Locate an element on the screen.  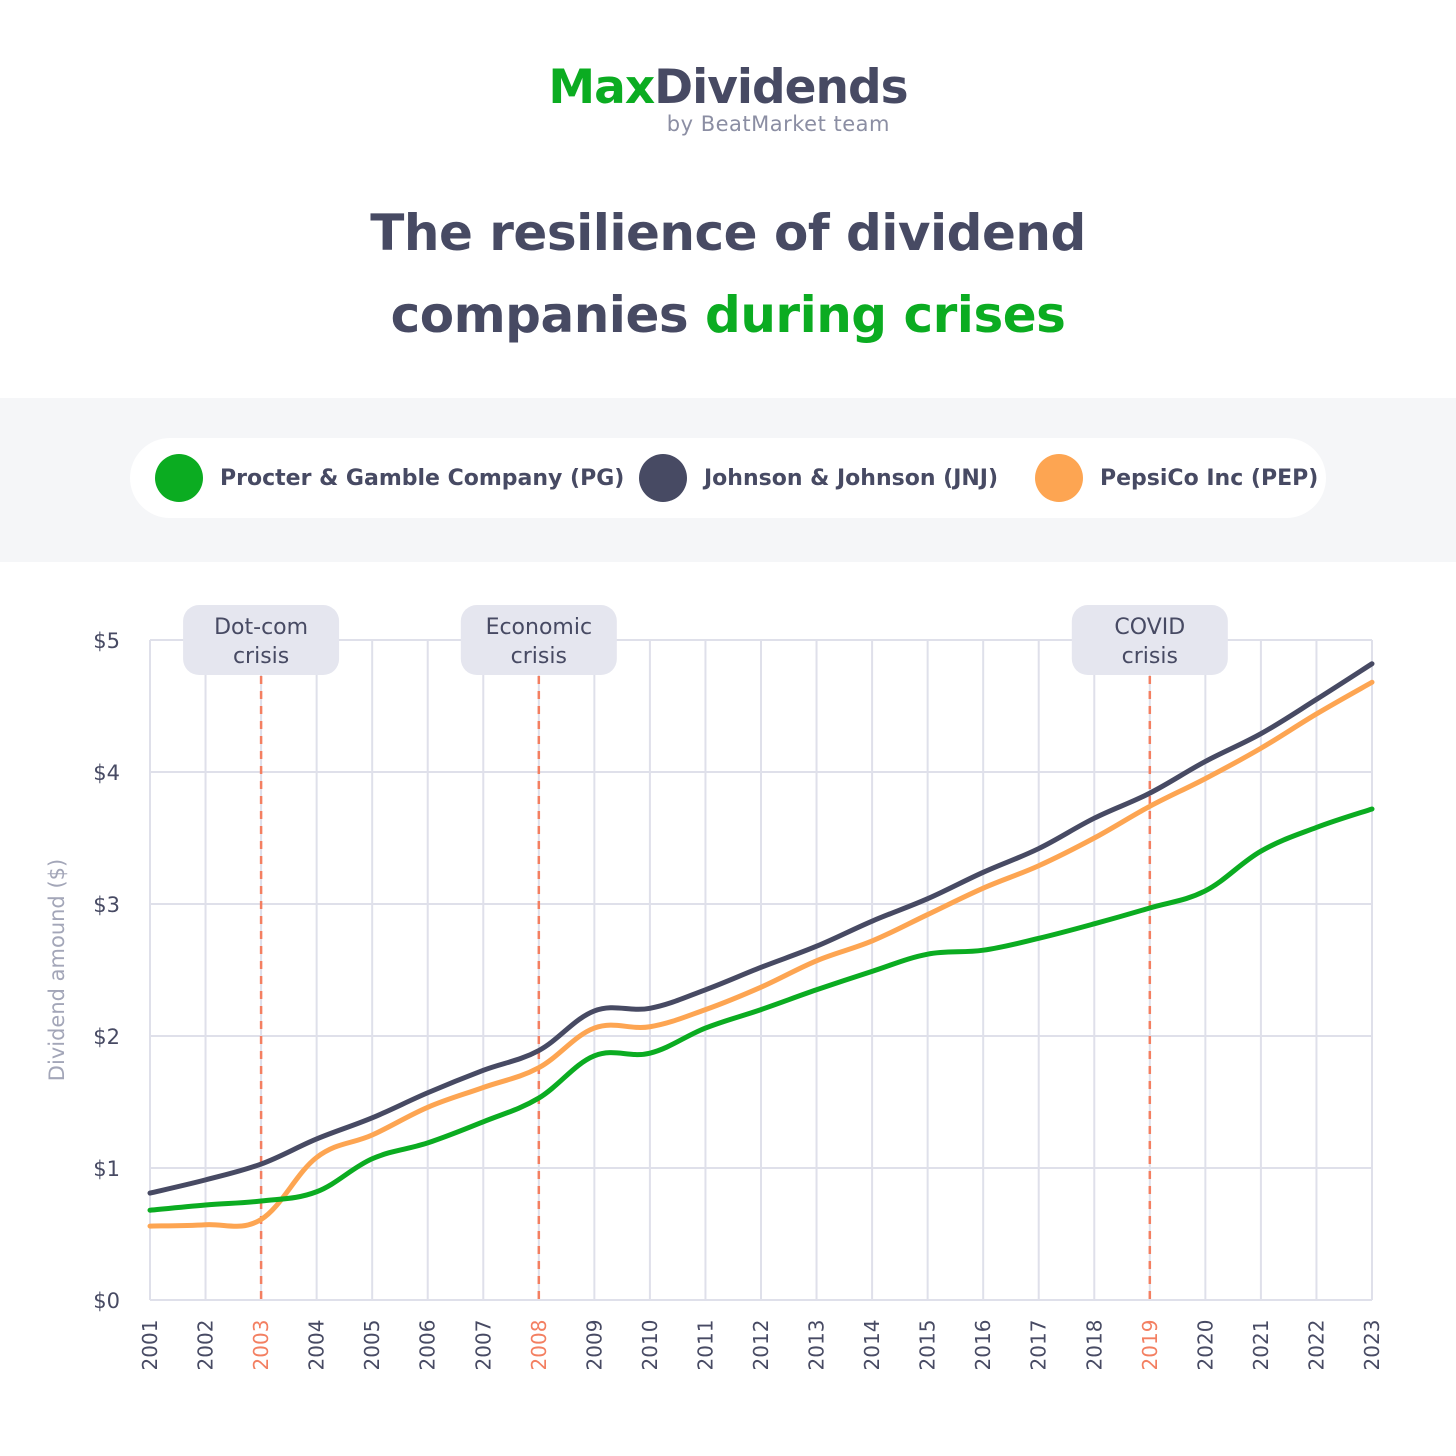
x-tick-label: 2016 is located at coordinates (983, 1345).